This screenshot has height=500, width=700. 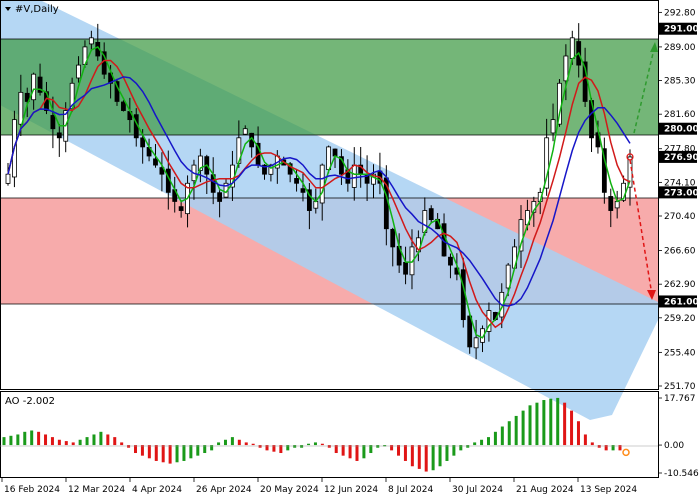 I want to click on price-tick-label: 259.20, so click(x=680, y=319).